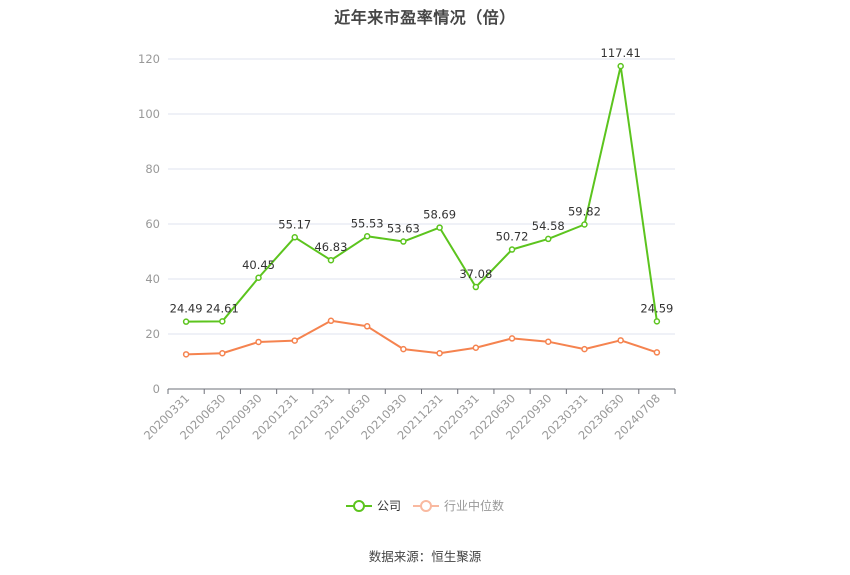  What do you see at coordinates (258, 265) in the screenshot?
I see `data-label: 40.45` at bounding box center [258, 265].